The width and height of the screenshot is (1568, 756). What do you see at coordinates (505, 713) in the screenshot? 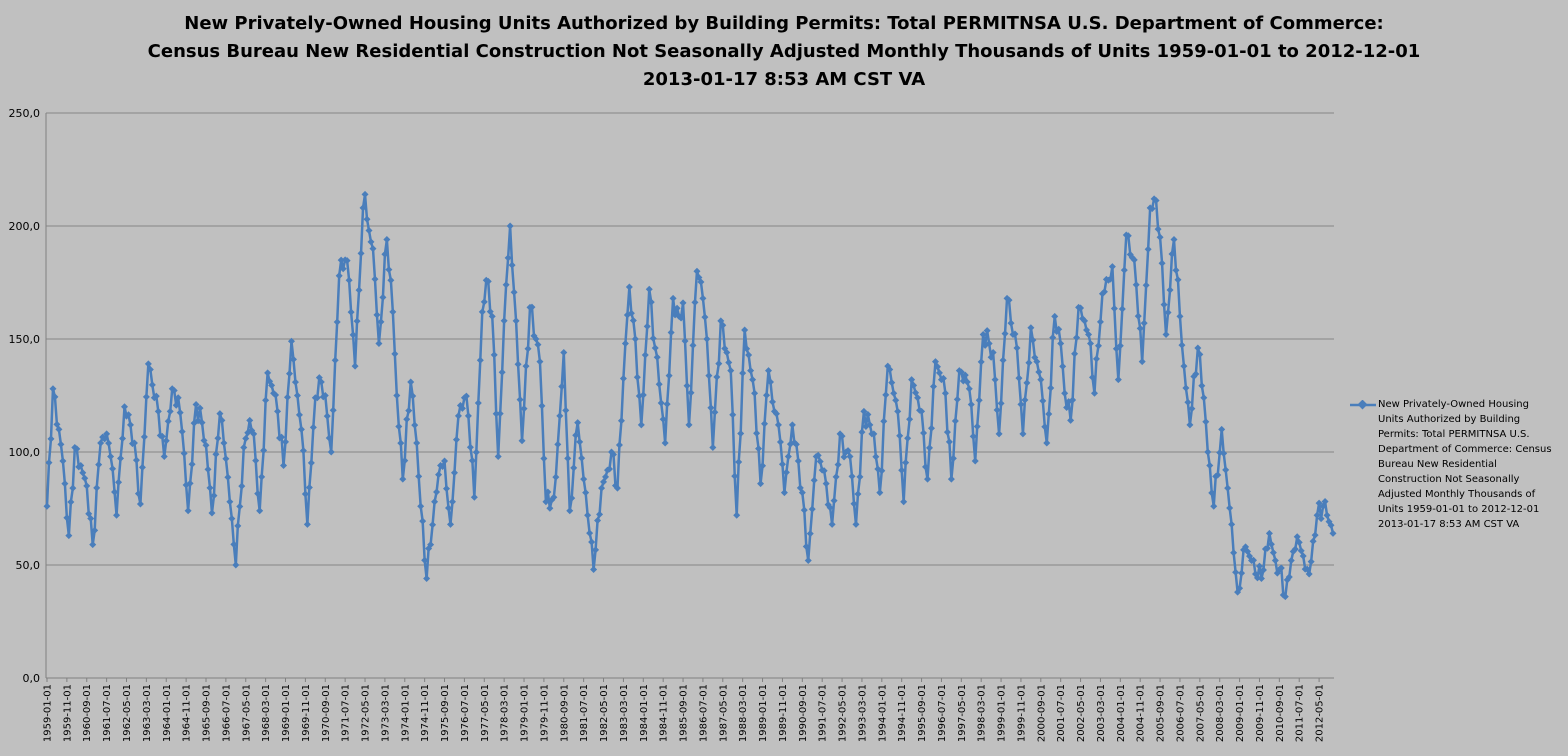
I see `x-tick-label: 1978-03-01` at bounding box center [505, 713].